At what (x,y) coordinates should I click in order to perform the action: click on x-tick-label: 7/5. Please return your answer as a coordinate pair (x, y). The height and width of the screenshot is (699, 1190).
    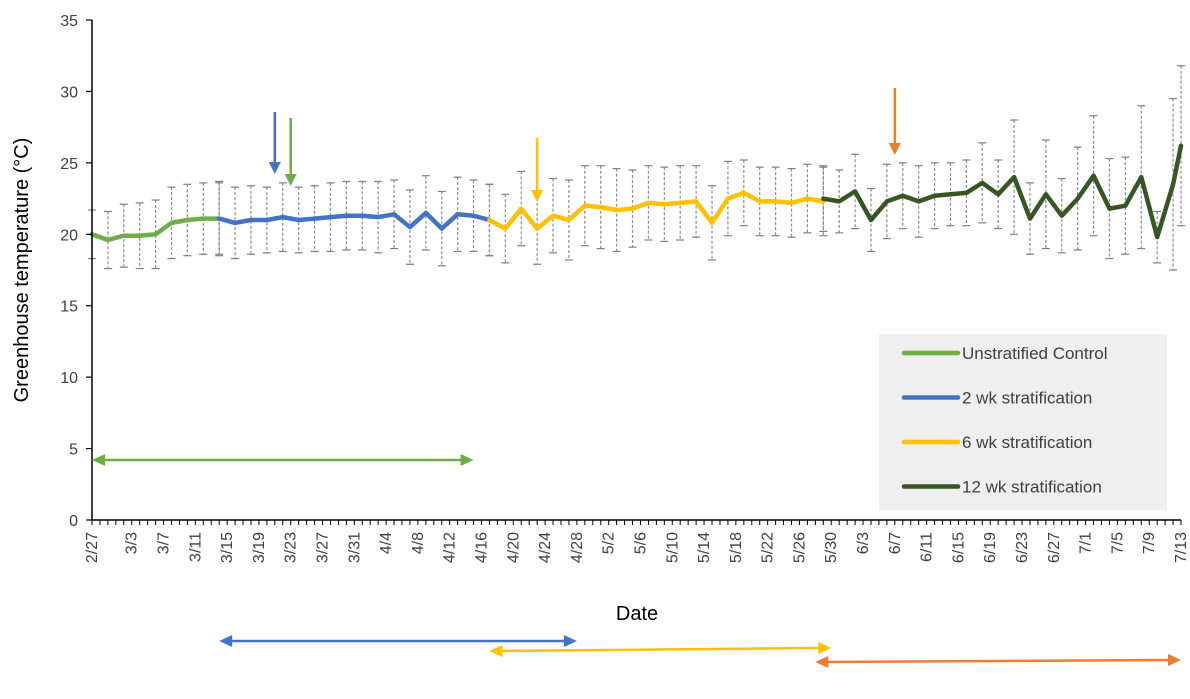
    Looking at the image, I should click on (1117, 543).